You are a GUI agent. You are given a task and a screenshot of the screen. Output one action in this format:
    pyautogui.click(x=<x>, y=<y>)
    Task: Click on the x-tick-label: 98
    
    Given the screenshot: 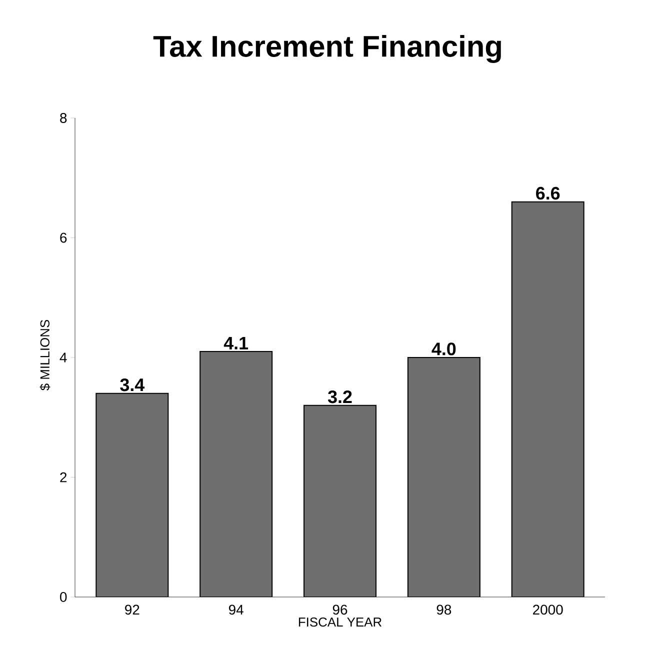 What is the action you would take?
    pyautogui.click(x=444, y=609)
    